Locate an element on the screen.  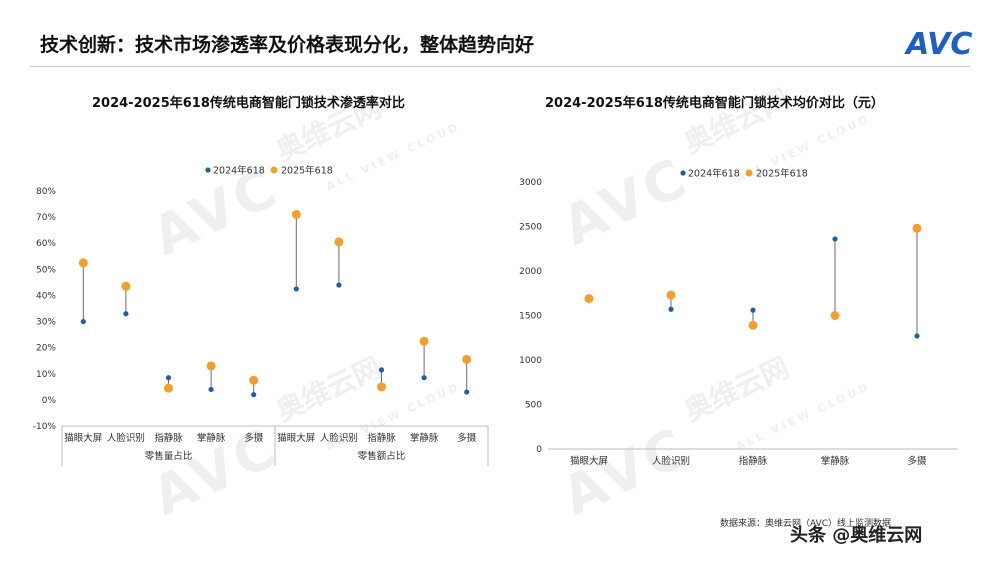
y-tick-label: 2500 is located at coordinates (530, 228).